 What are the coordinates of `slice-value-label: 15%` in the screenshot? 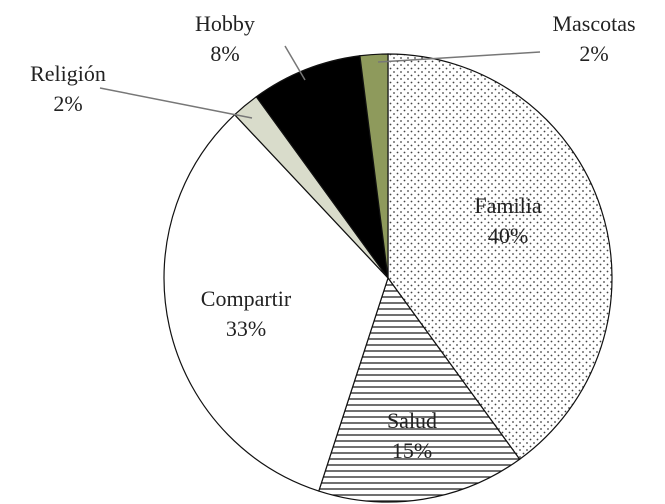 It's located at (412, 450).